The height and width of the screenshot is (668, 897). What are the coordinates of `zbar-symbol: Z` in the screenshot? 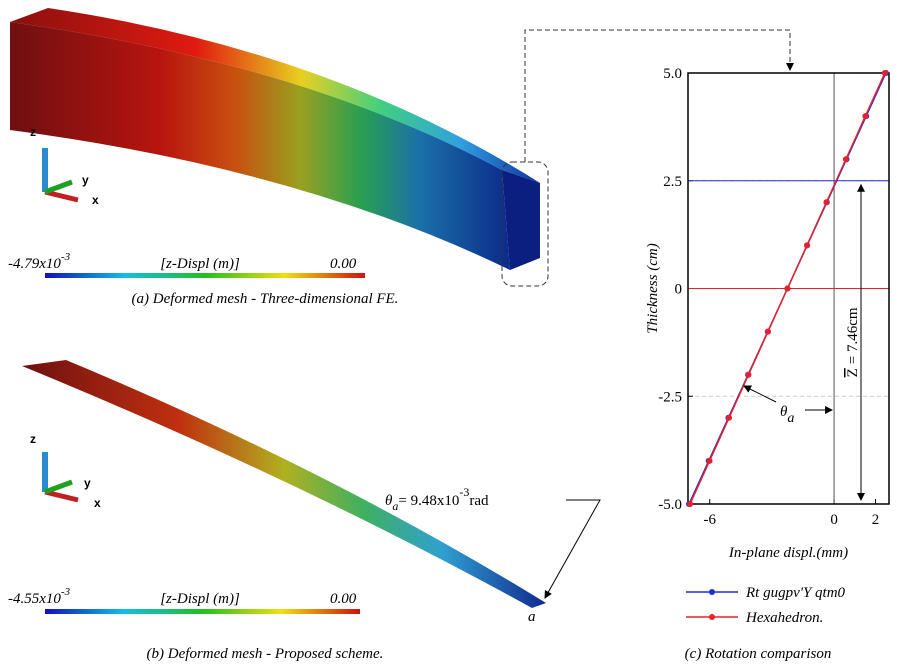 It's located at (853, 372).